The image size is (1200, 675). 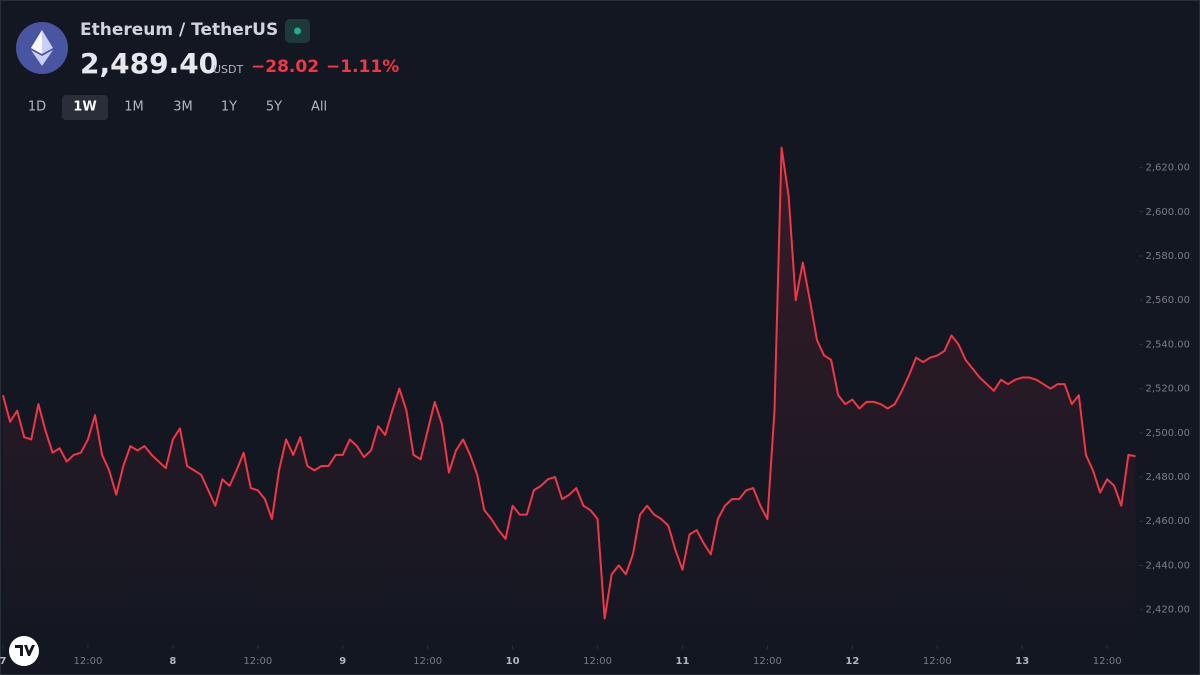 I want to click on period-label: 1D, so click(x=37, y=107).